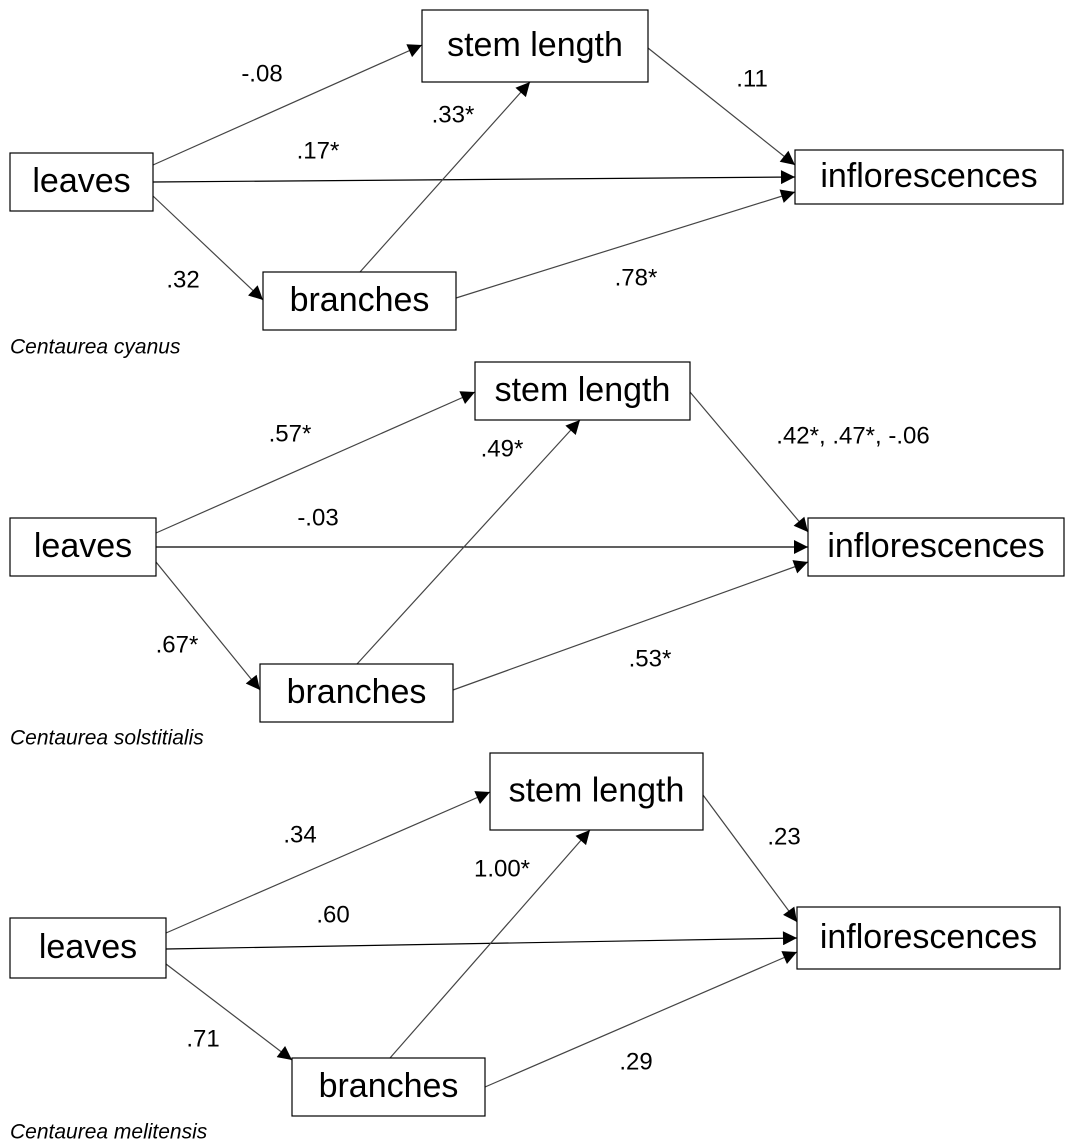  Describe the element at coordinates (202, 1038) in the screenshot. I see `edge-label: .71` at that location.